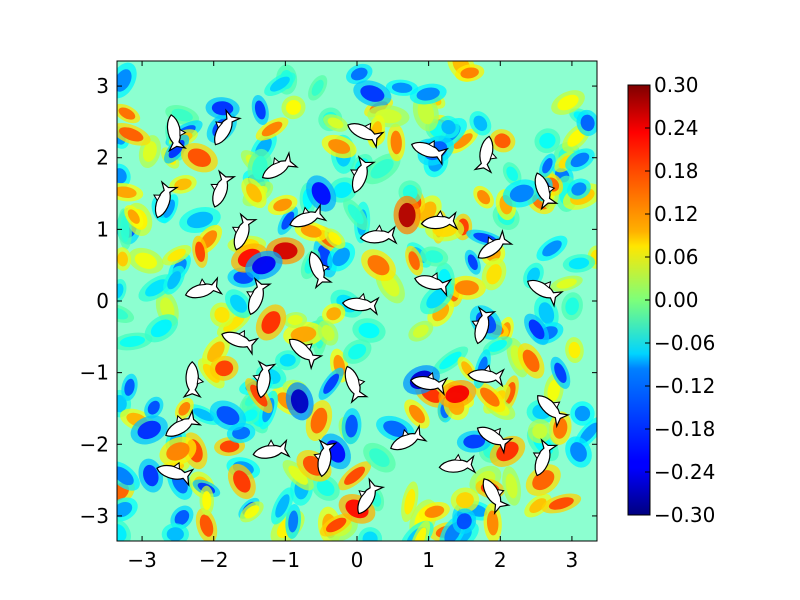  What do you see at coordinates (684, 343) in the screenshot?
I see `colorbar-tick-label: −0.06` at bounding box center [684, 343].